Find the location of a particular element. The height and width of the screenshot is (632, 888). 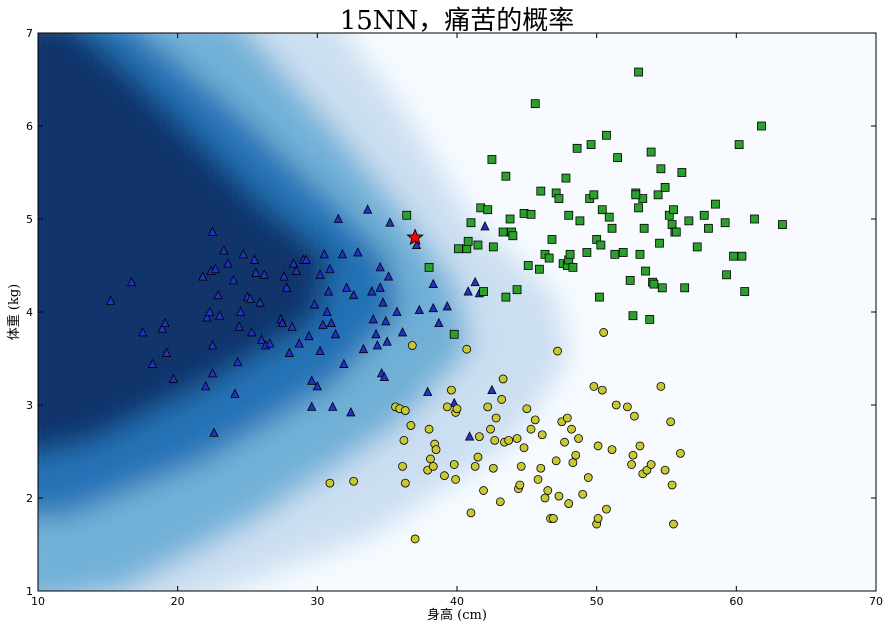

y-tick-label: 5 is located at coordinates (29, 219).